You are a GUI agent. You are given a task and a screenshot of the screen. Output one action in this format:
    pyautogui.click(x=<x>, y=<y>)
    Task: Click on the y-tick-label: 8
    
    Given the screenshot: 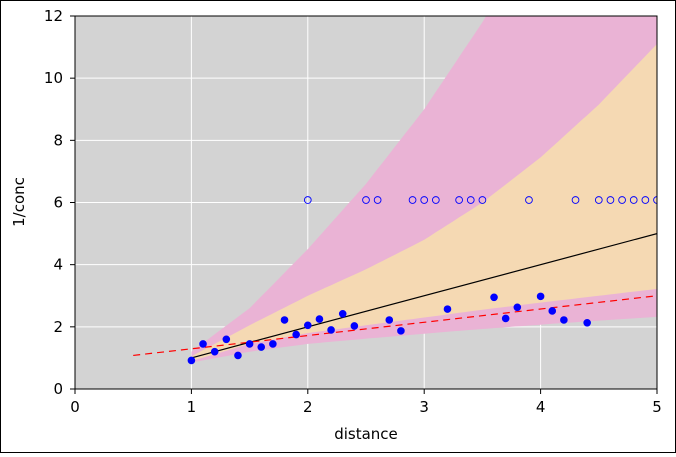 What is the action you would take?
    pyautogui.click(x=58, y=140)
    